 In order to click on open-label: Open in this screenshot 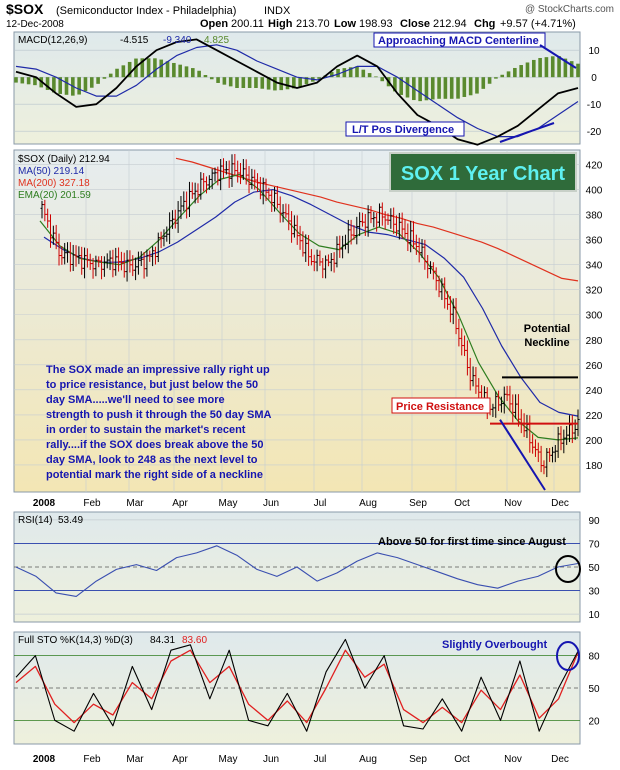, I will do `click(214, 24)`.